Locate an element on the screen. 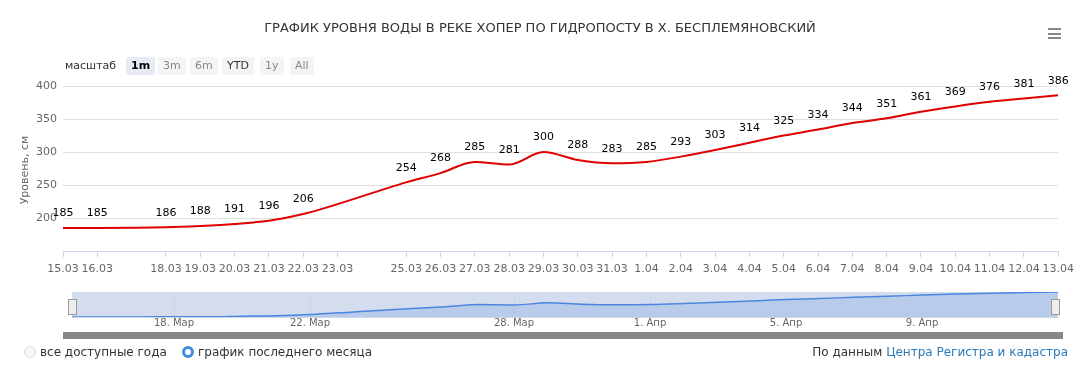  chart-title: ГРАФИК УРОВНЯ ВОДЫ В РЕКЕ ХОПЕР ПО ГИДРОПОСТУ В Х. БЕСПЛЕМЯНОВСКИЙ is located at coordinates (540, 27).